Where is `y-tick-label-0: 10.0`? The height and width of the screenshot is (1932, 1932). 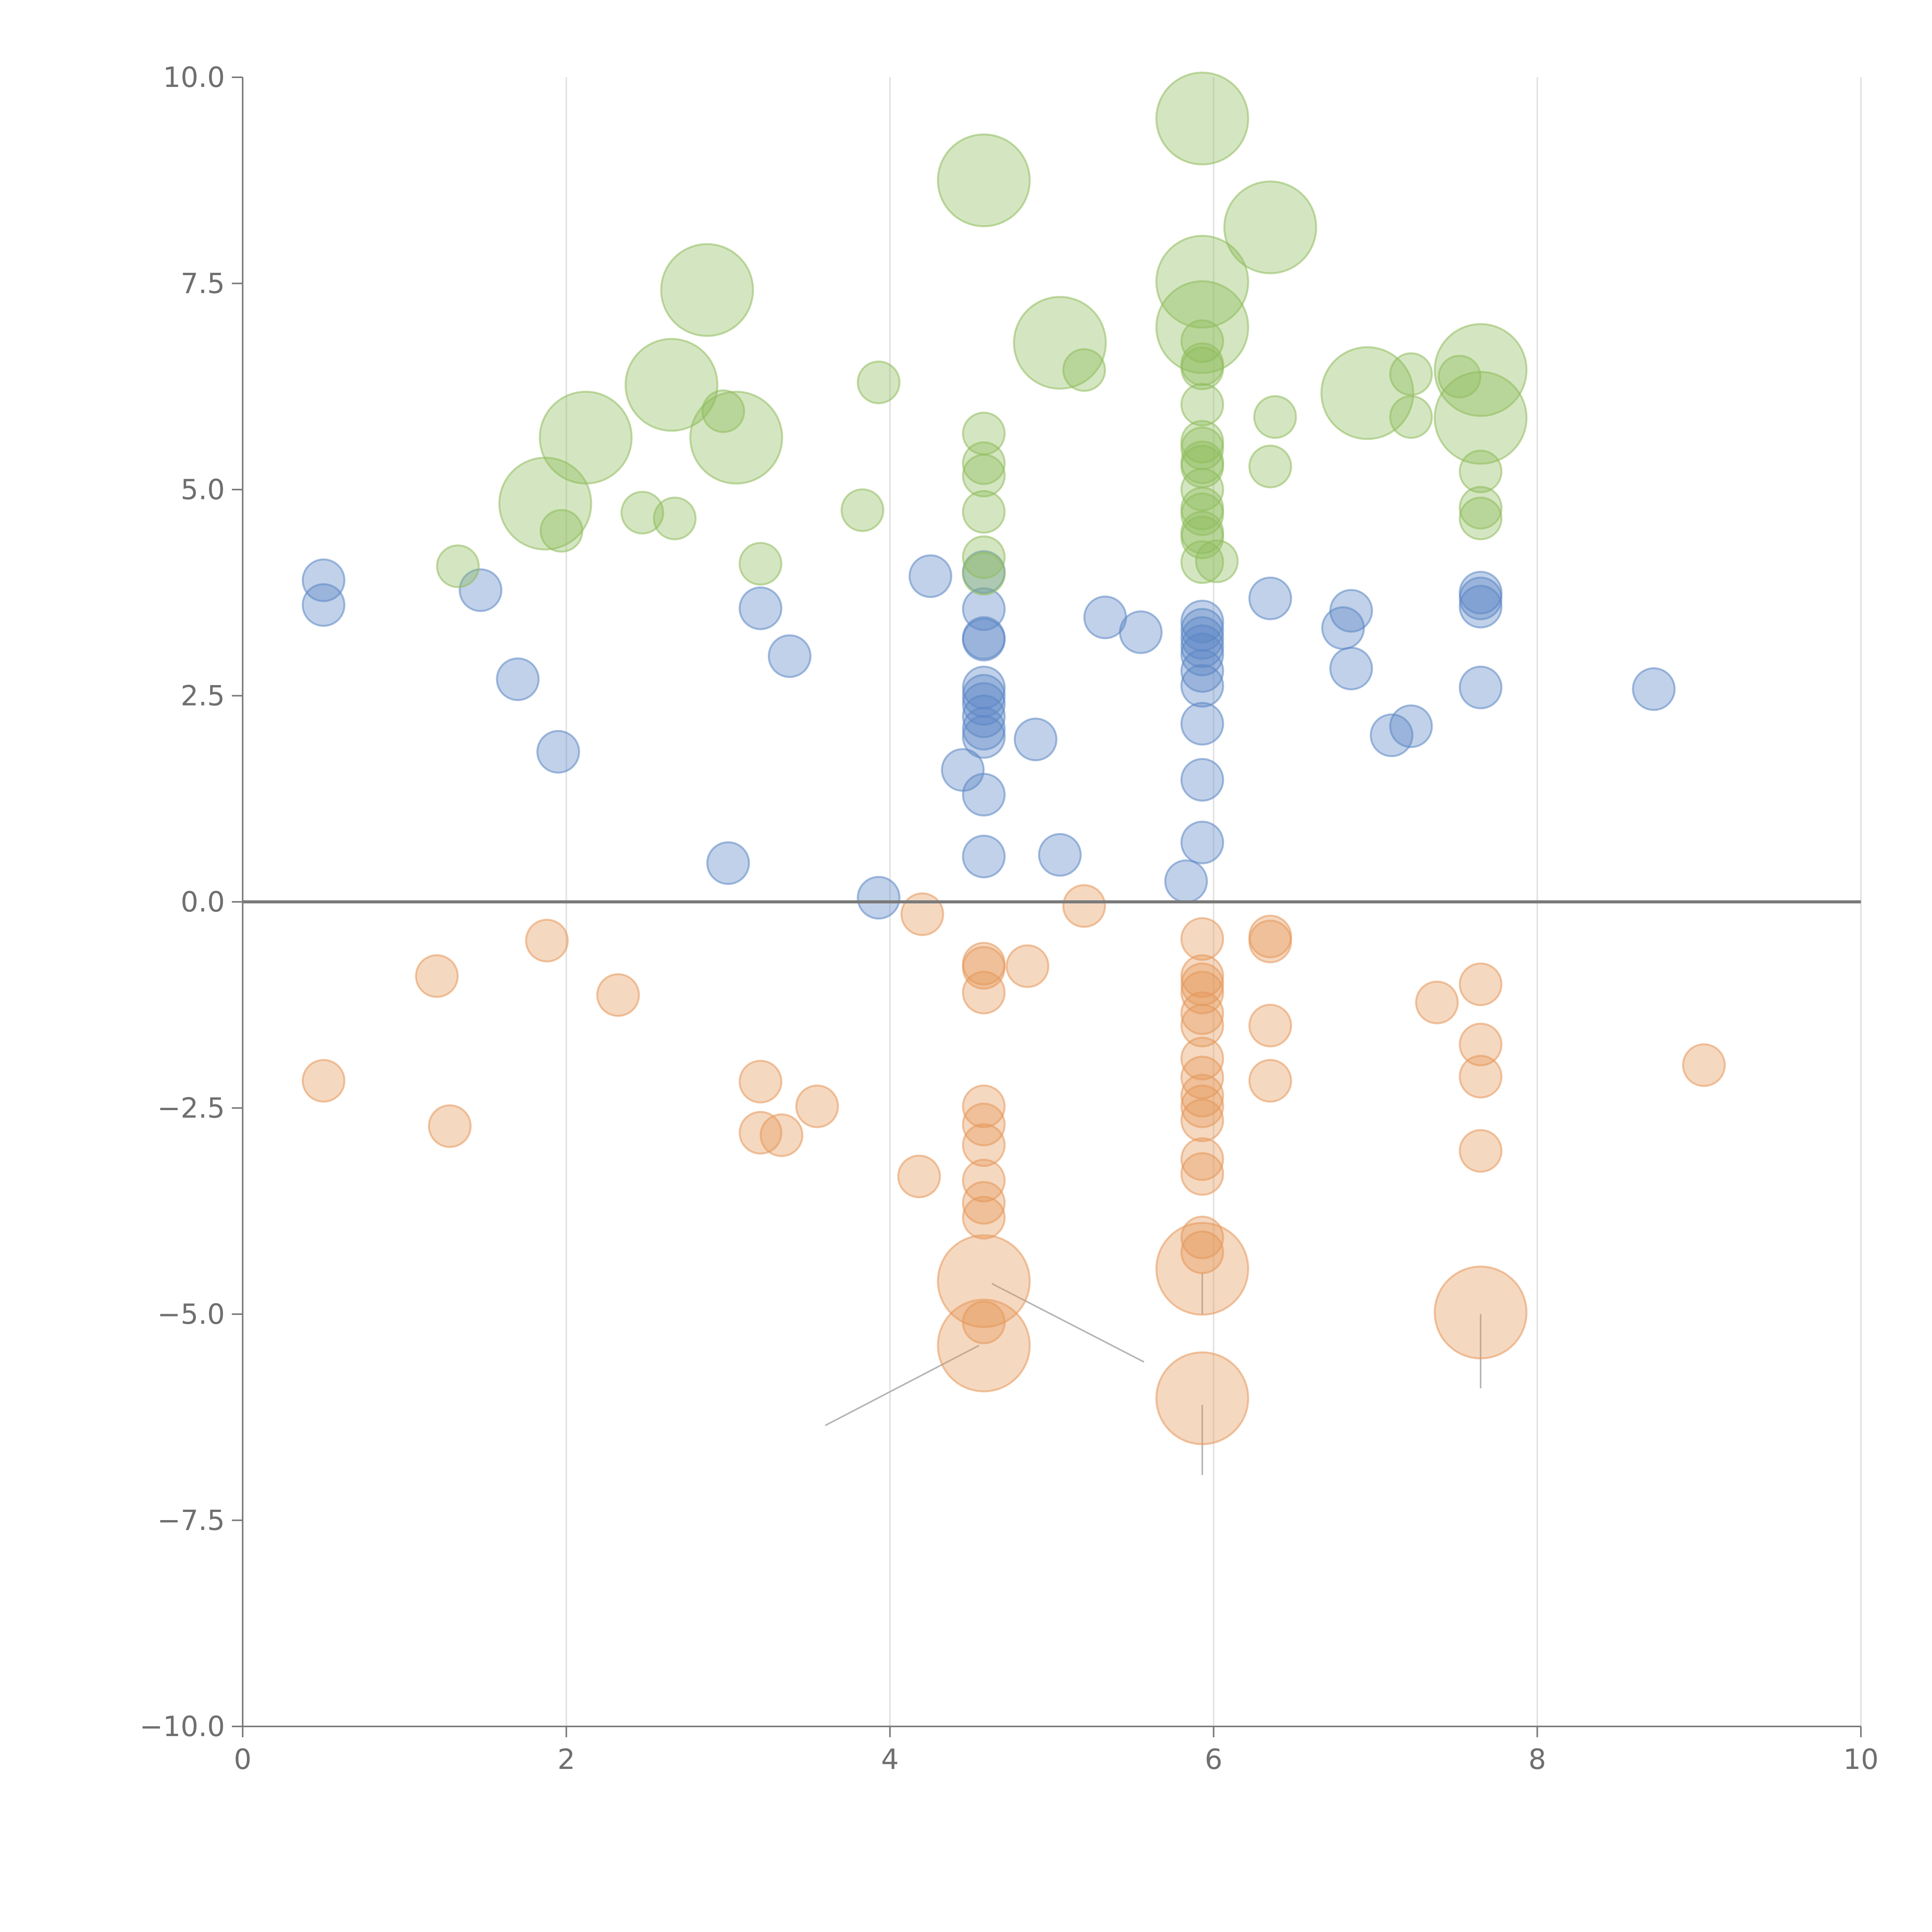
y-tick-label-0: 10.0 is located at coordinates (194, 78).